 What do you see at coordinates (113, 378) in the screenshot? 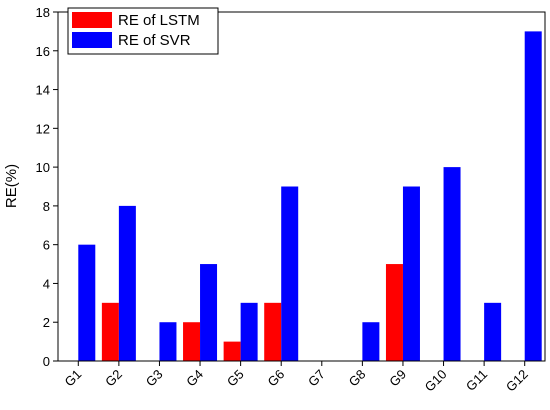
I see `x-tick-label: G2` at bounding box center [113, 378].